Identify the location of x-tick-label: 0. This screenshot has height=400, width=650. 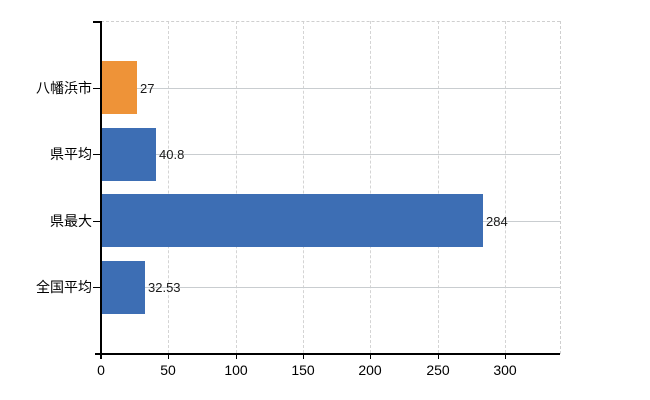
(101, 370).